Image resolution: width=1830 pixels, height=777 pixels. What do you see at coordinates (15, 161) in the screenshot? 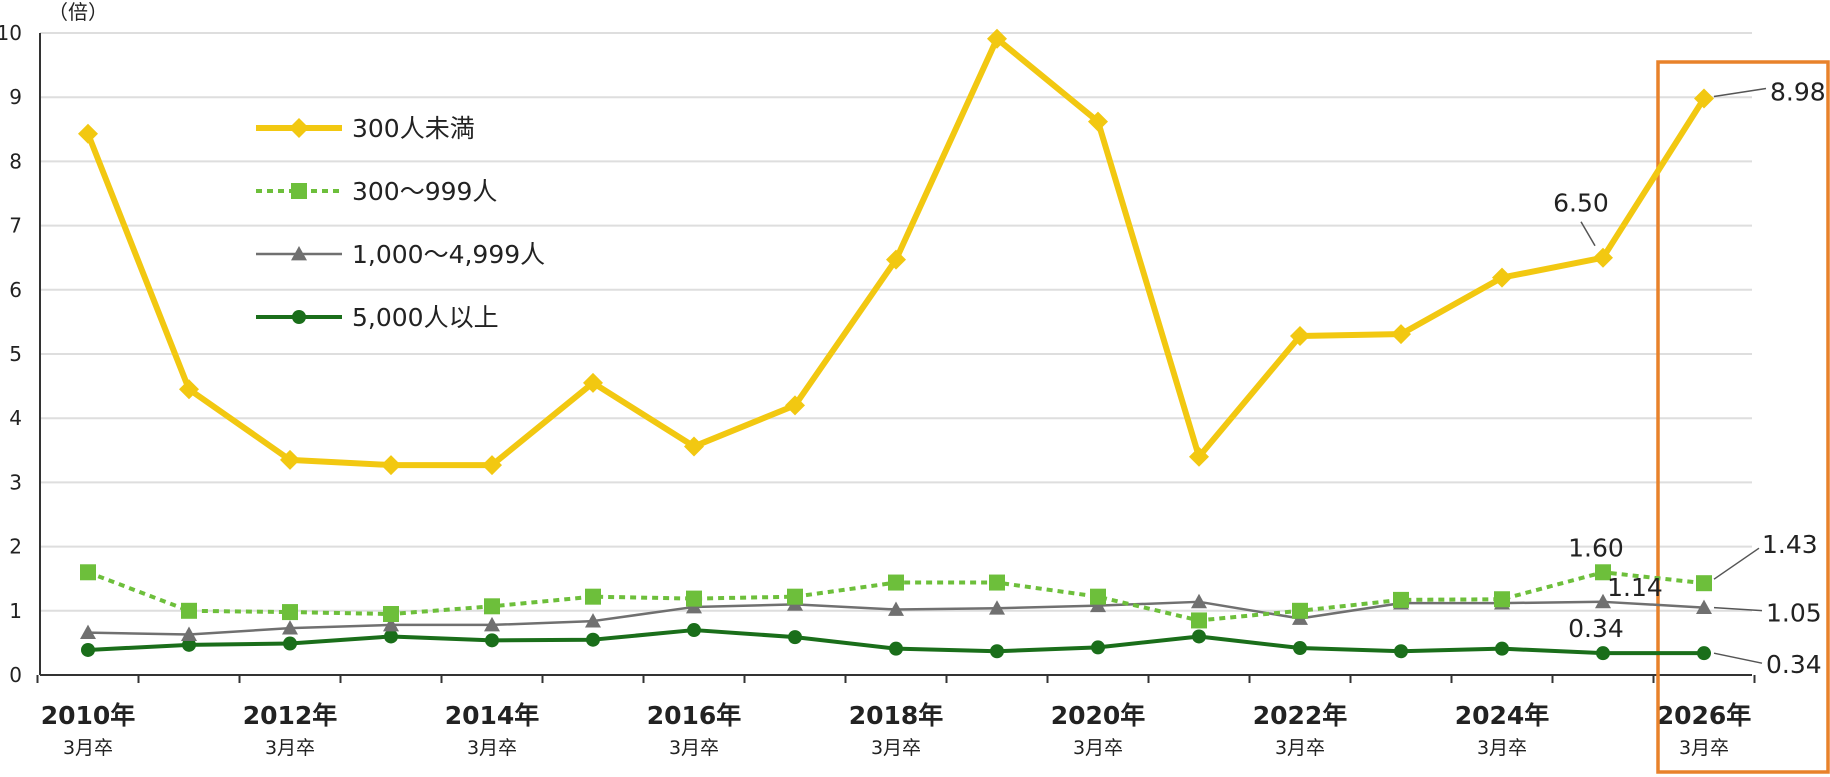
I see `y-tick-label: 8` at bounding box center [15, 161].